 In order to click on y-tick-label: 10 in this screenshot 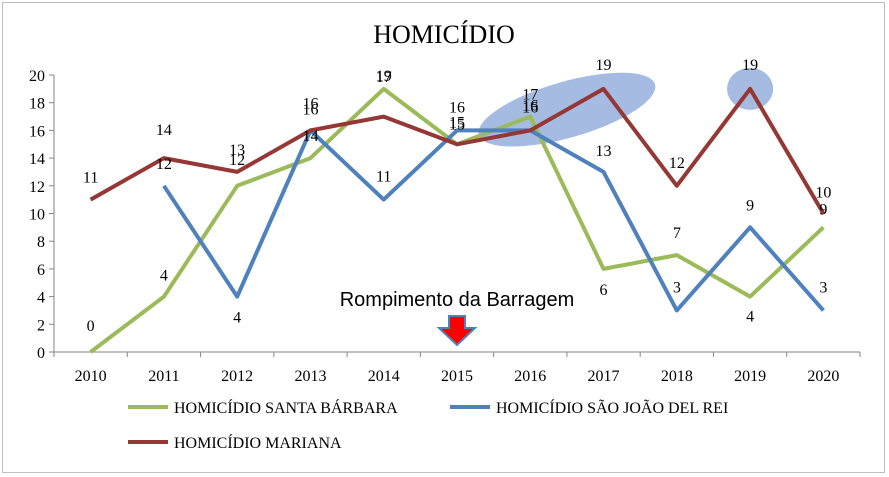, I will do `click(37, 215)`.